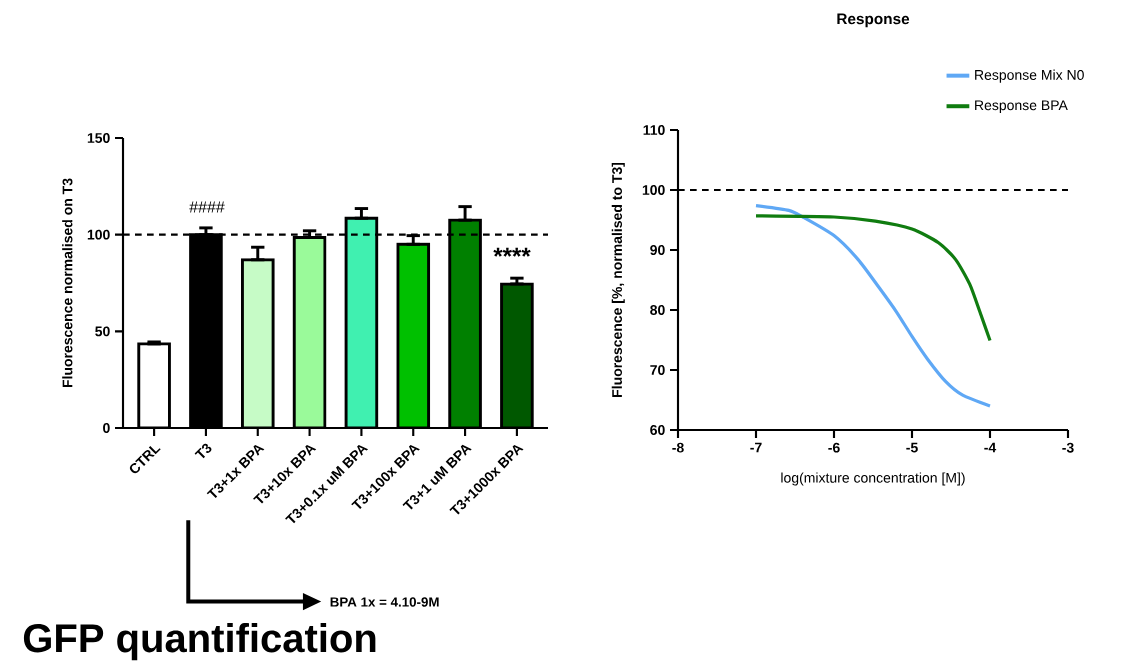 This screenshot has width=1125, height=667. Describe the element at coordinates (203, 451) in the screenshot. I see `x-tick-label: T3` at that location.